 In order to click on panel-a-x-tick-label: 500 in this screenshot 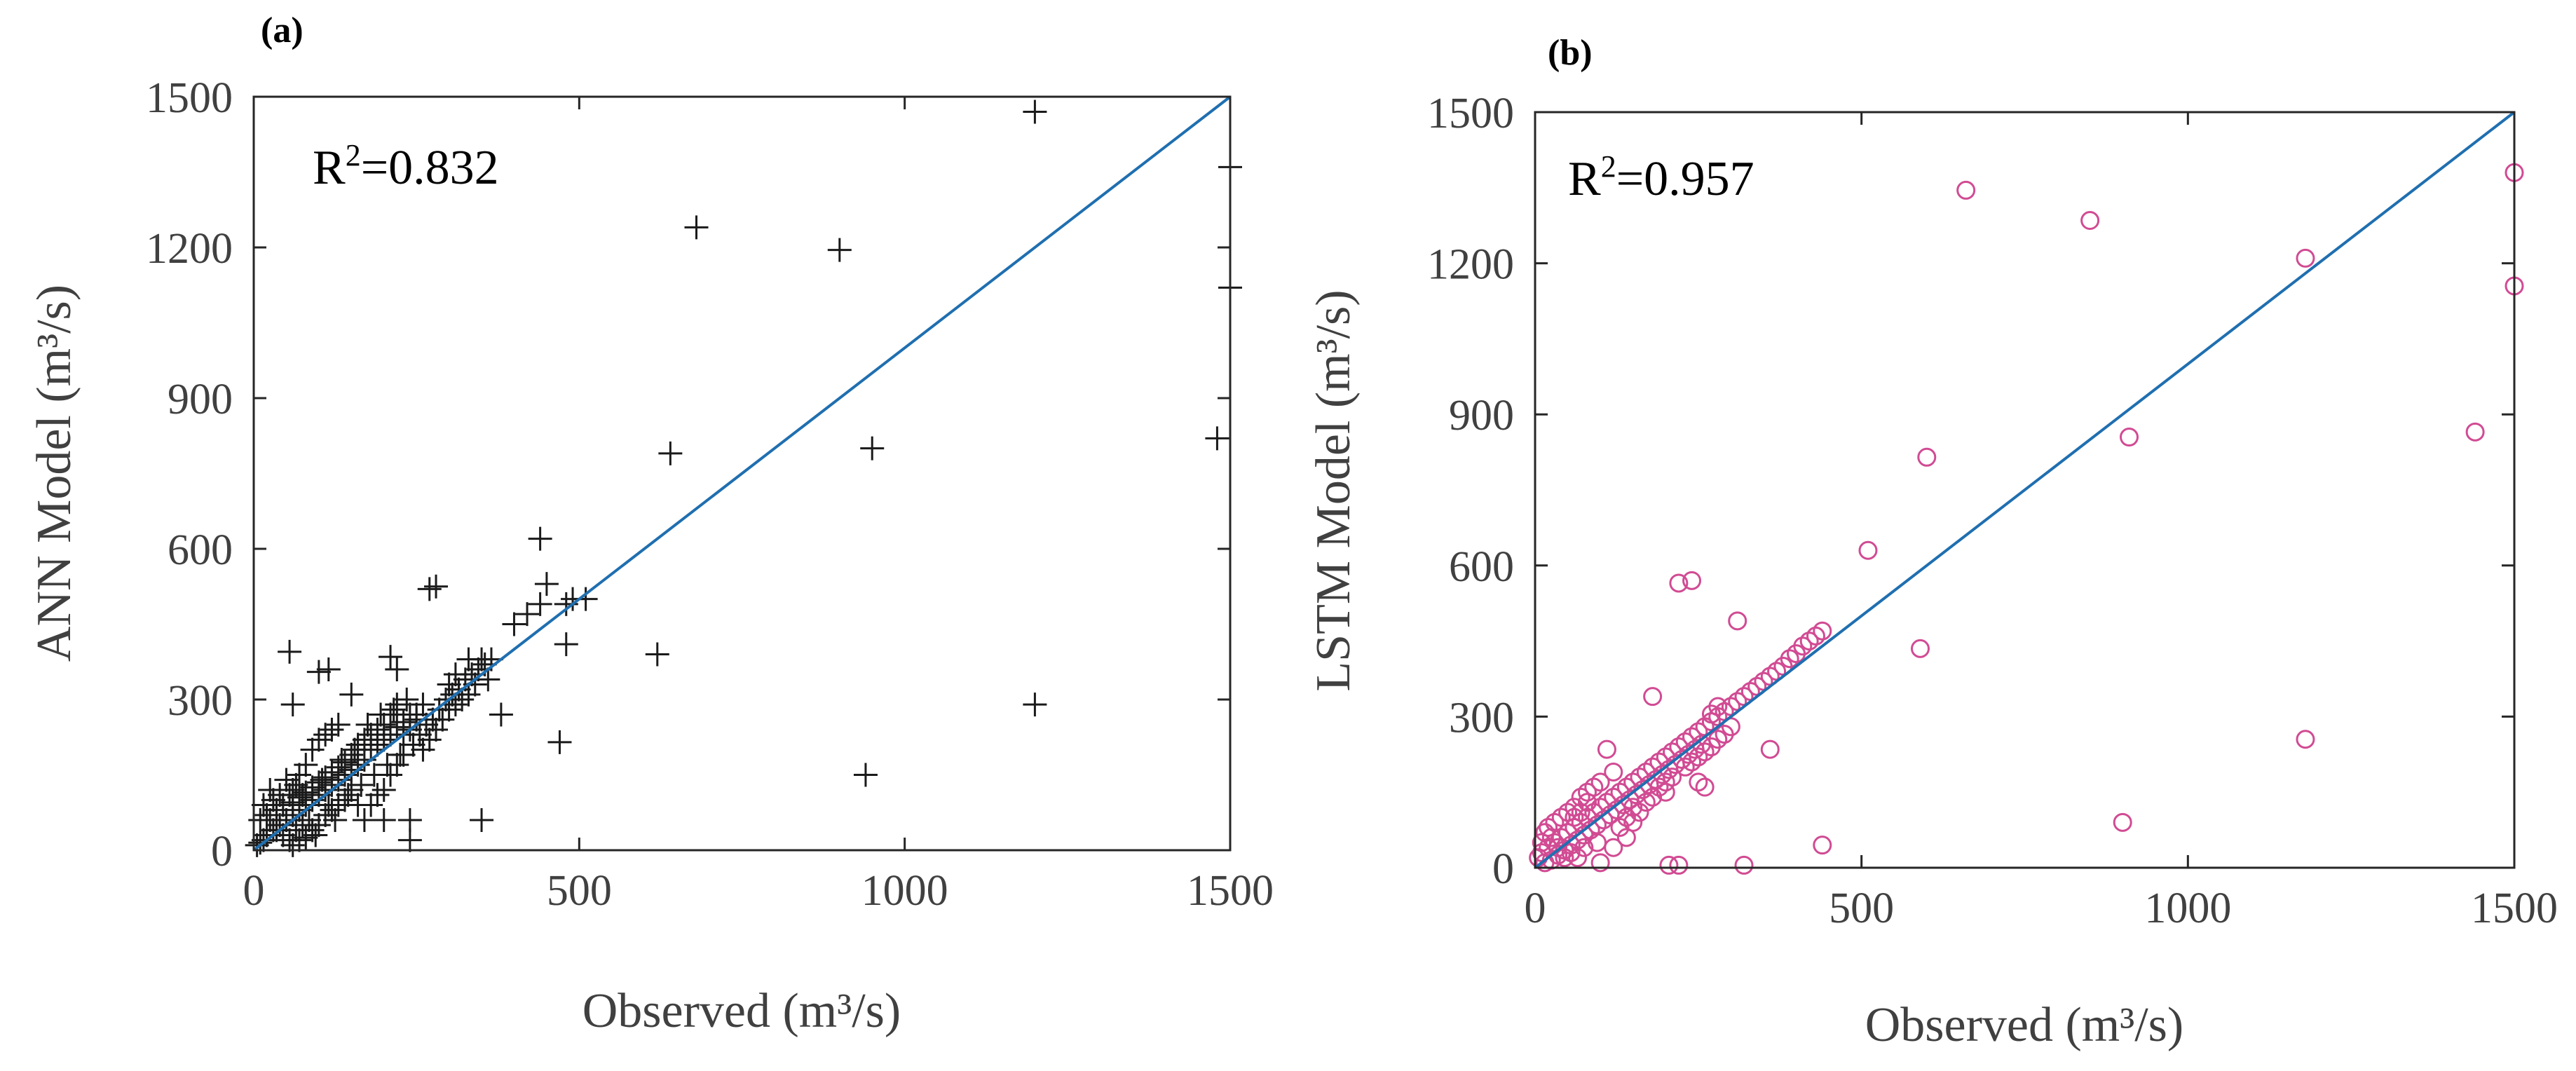, I will do `click(579, 891)`.